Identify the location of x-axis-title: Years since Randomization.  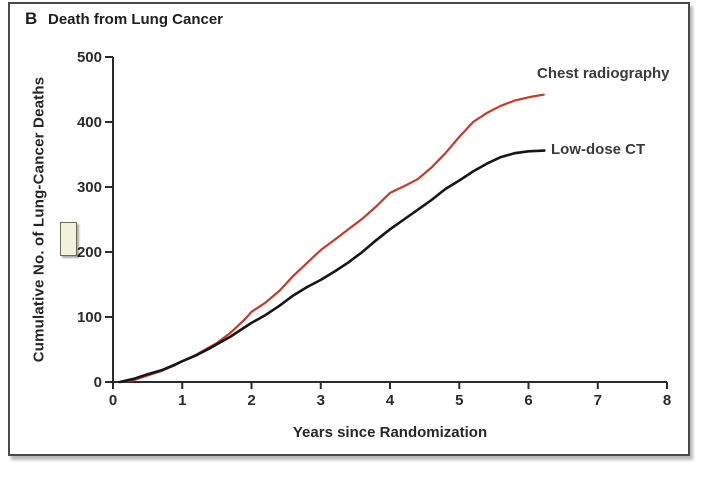
(390, 432).